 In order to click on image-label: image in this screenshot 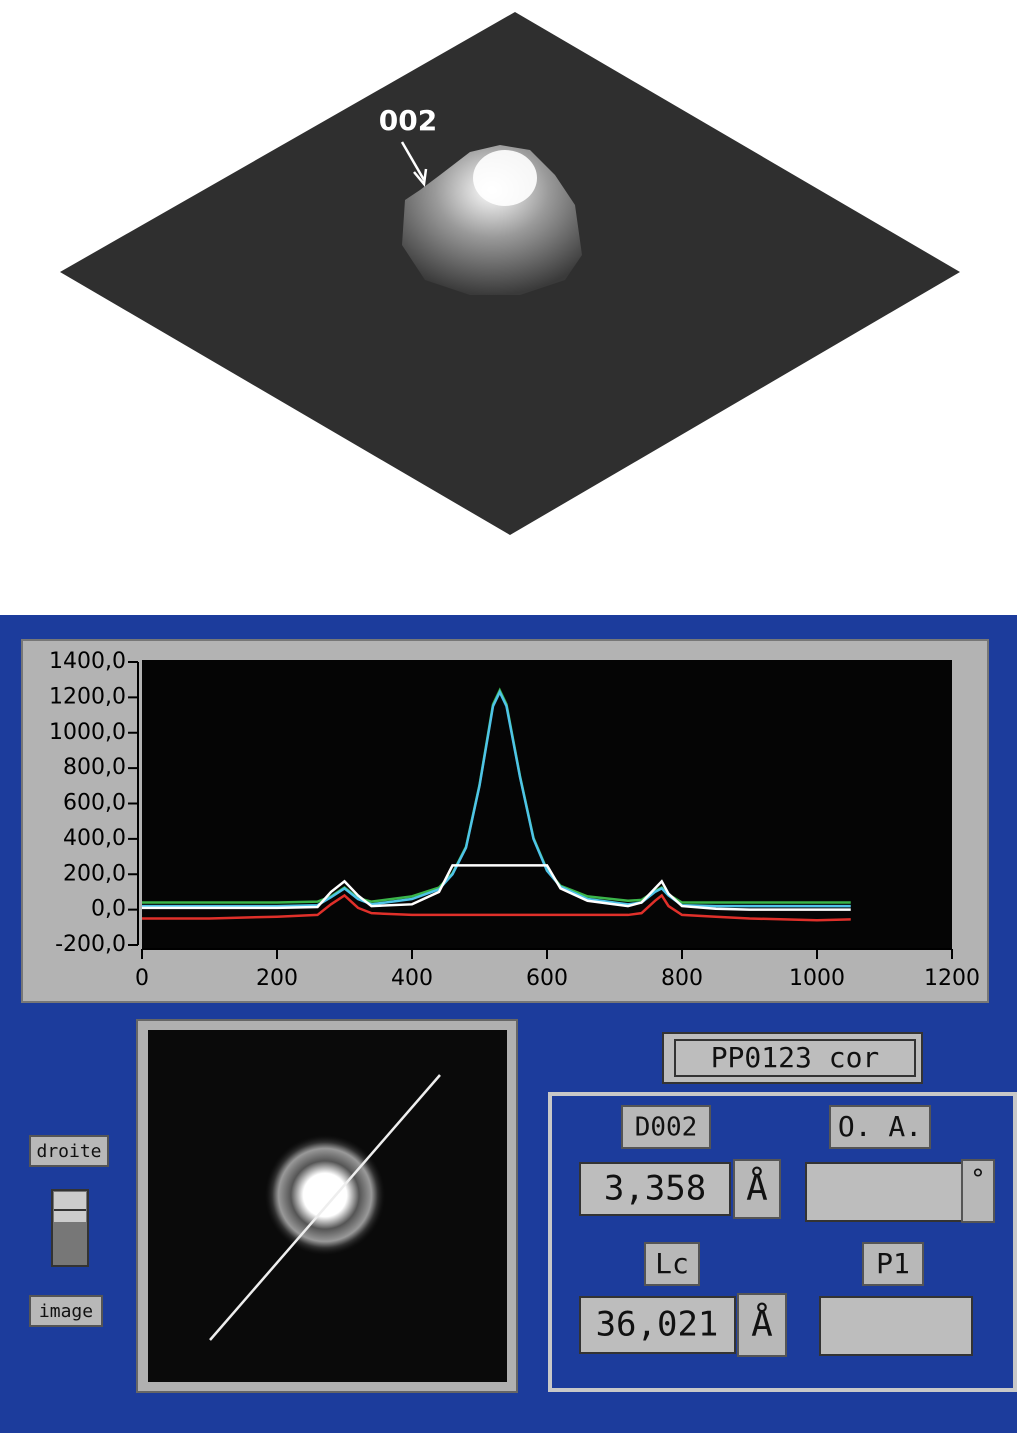, I will do `click(66, 1311)`.